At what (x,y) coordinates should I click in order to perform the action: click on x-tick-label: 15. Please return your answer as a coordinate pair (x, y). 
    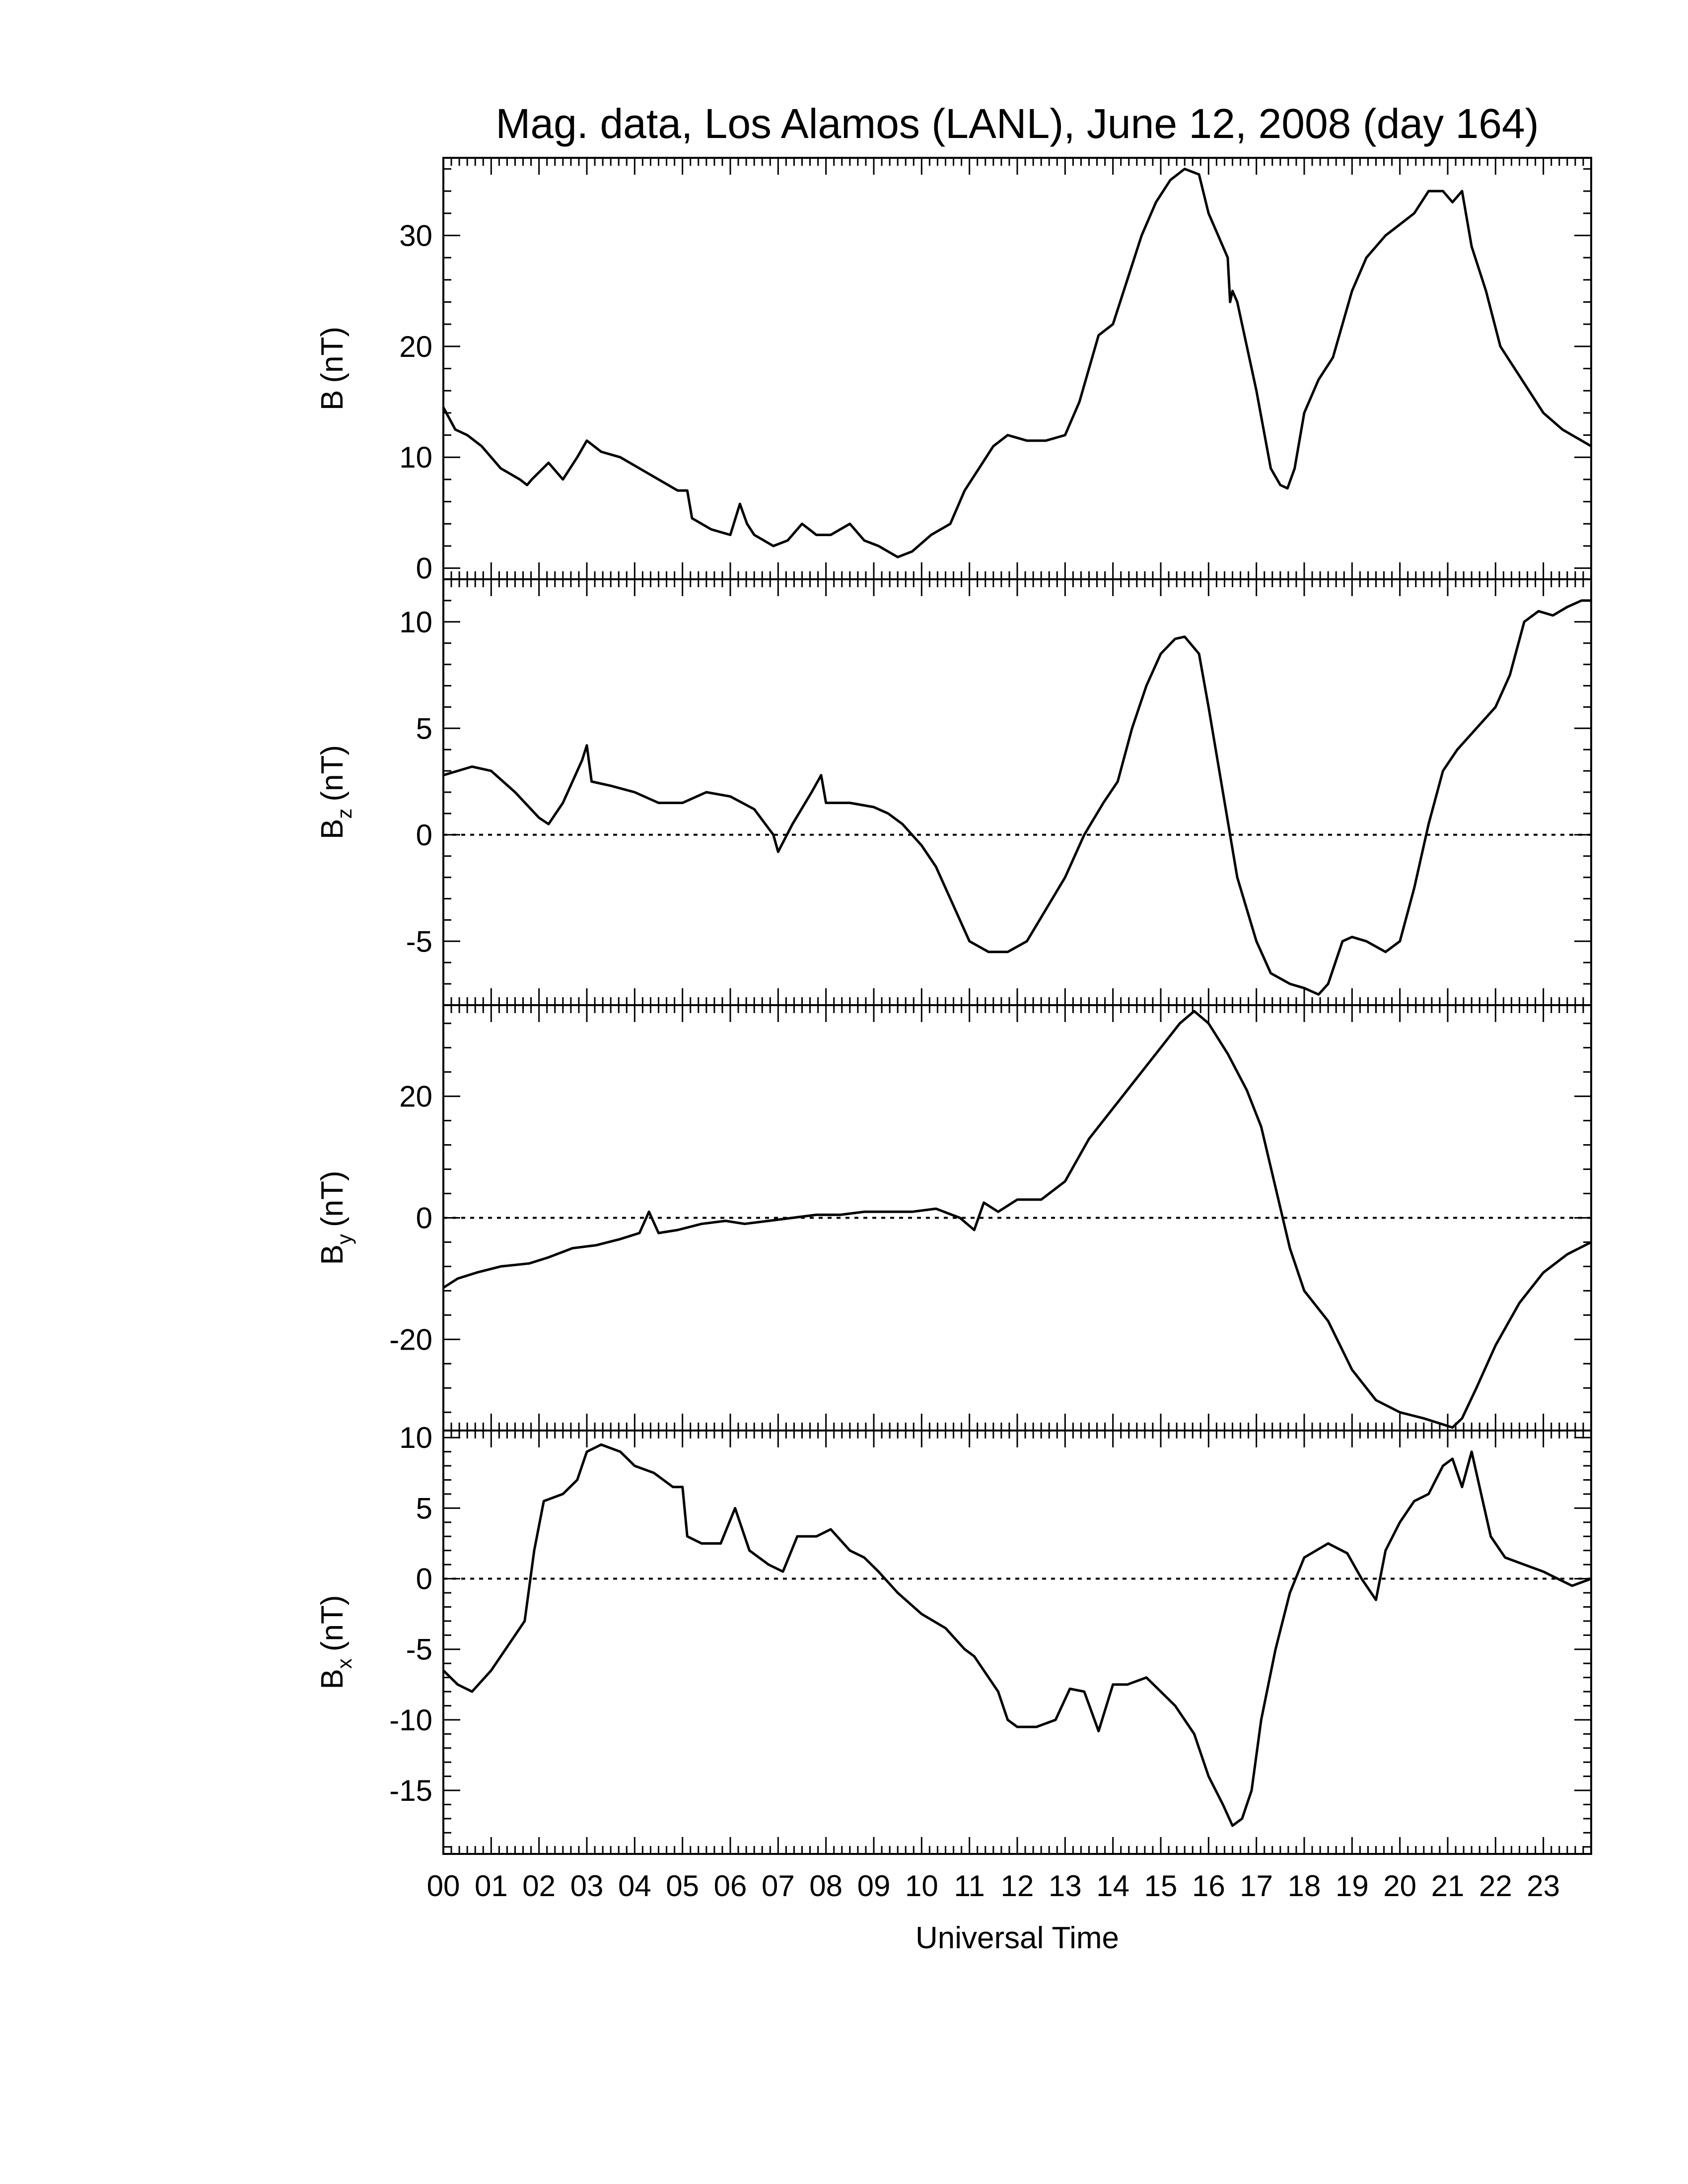
    Looking at the image, I should click on (1161, 1886).